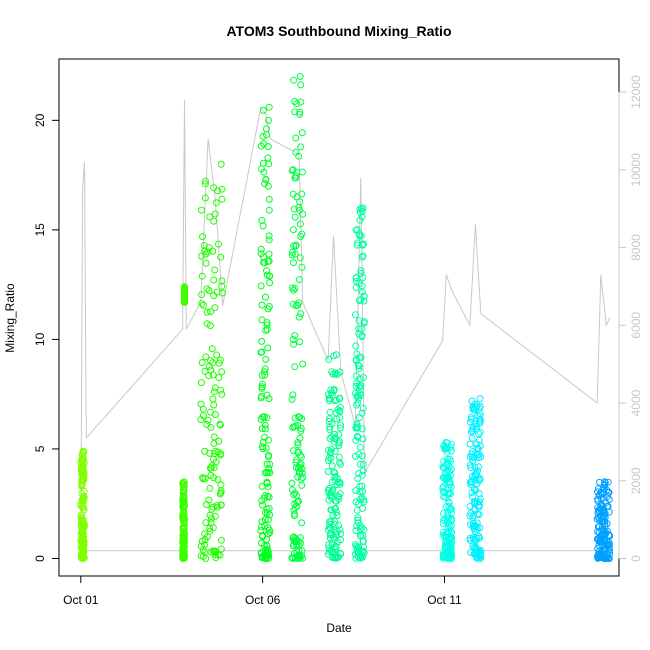 Image resolution: width=650 pixels, height=650 pixels. What do you see at coordinates (636, 480) in the screenshot?
I see `y2-tick-label: 2000` at bounding box center [636, 480].